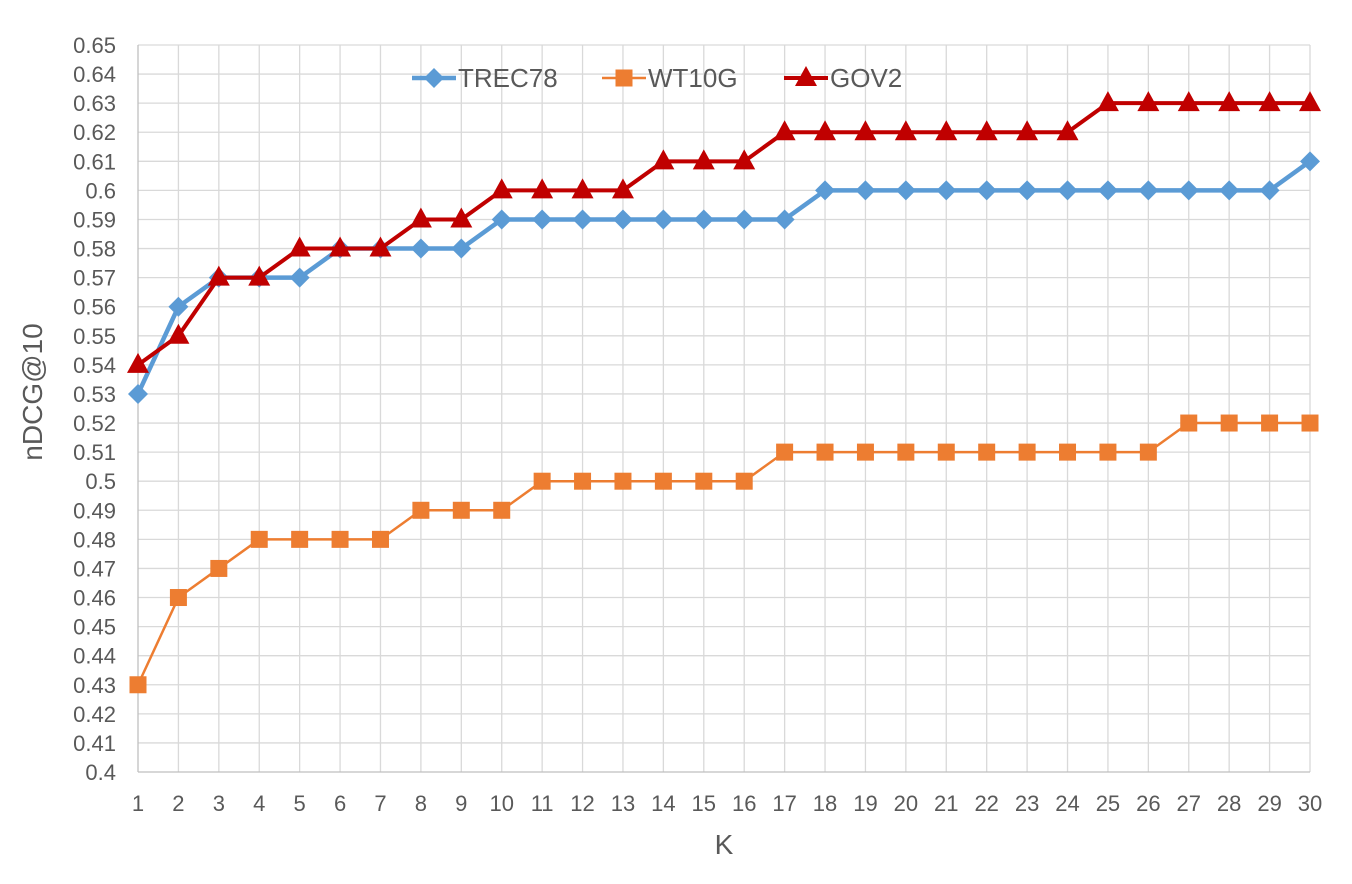  I want to click on x-tick-label: 30, so click(1310, 803).